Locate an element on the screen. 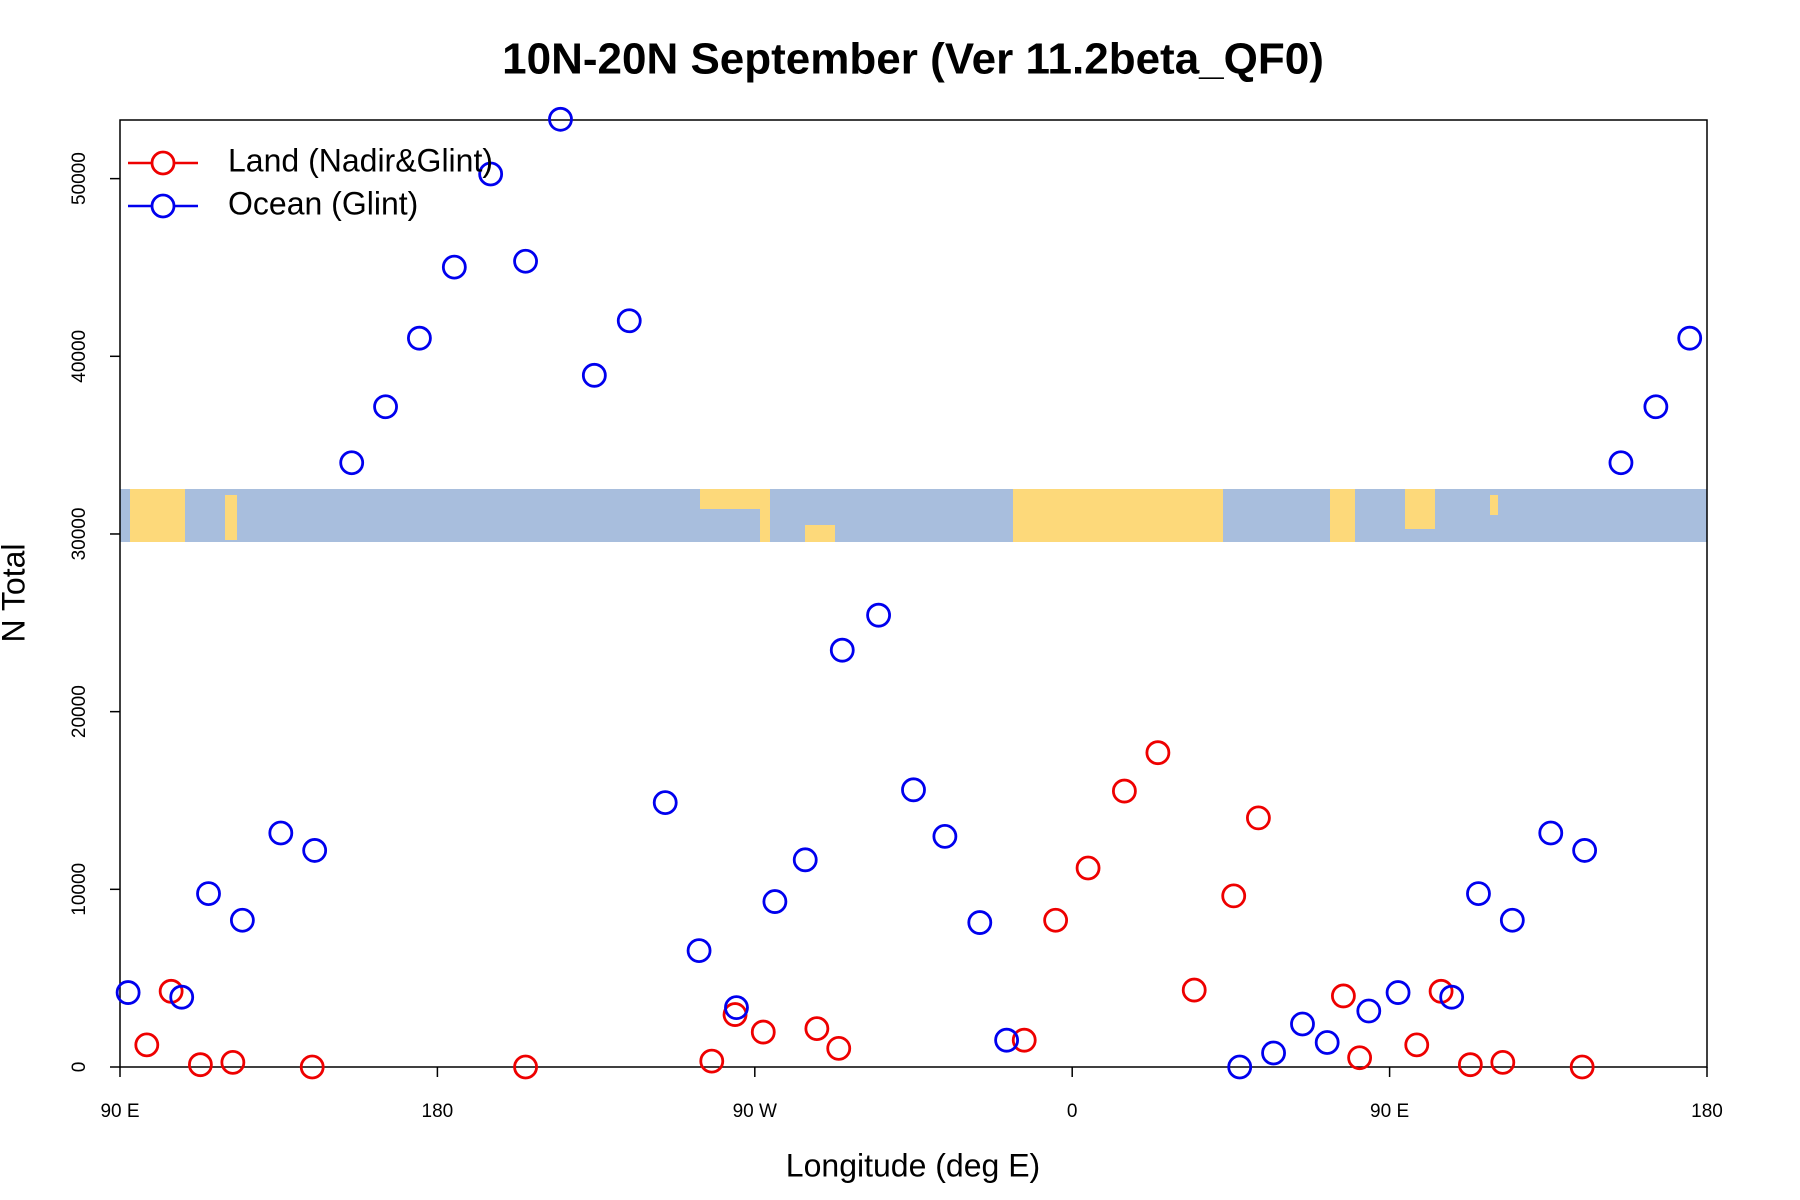 The width and height of the screenshot is (1800, 1200). x-axis-title: Longitude (deg E) is located at coordinates (913, 1165).